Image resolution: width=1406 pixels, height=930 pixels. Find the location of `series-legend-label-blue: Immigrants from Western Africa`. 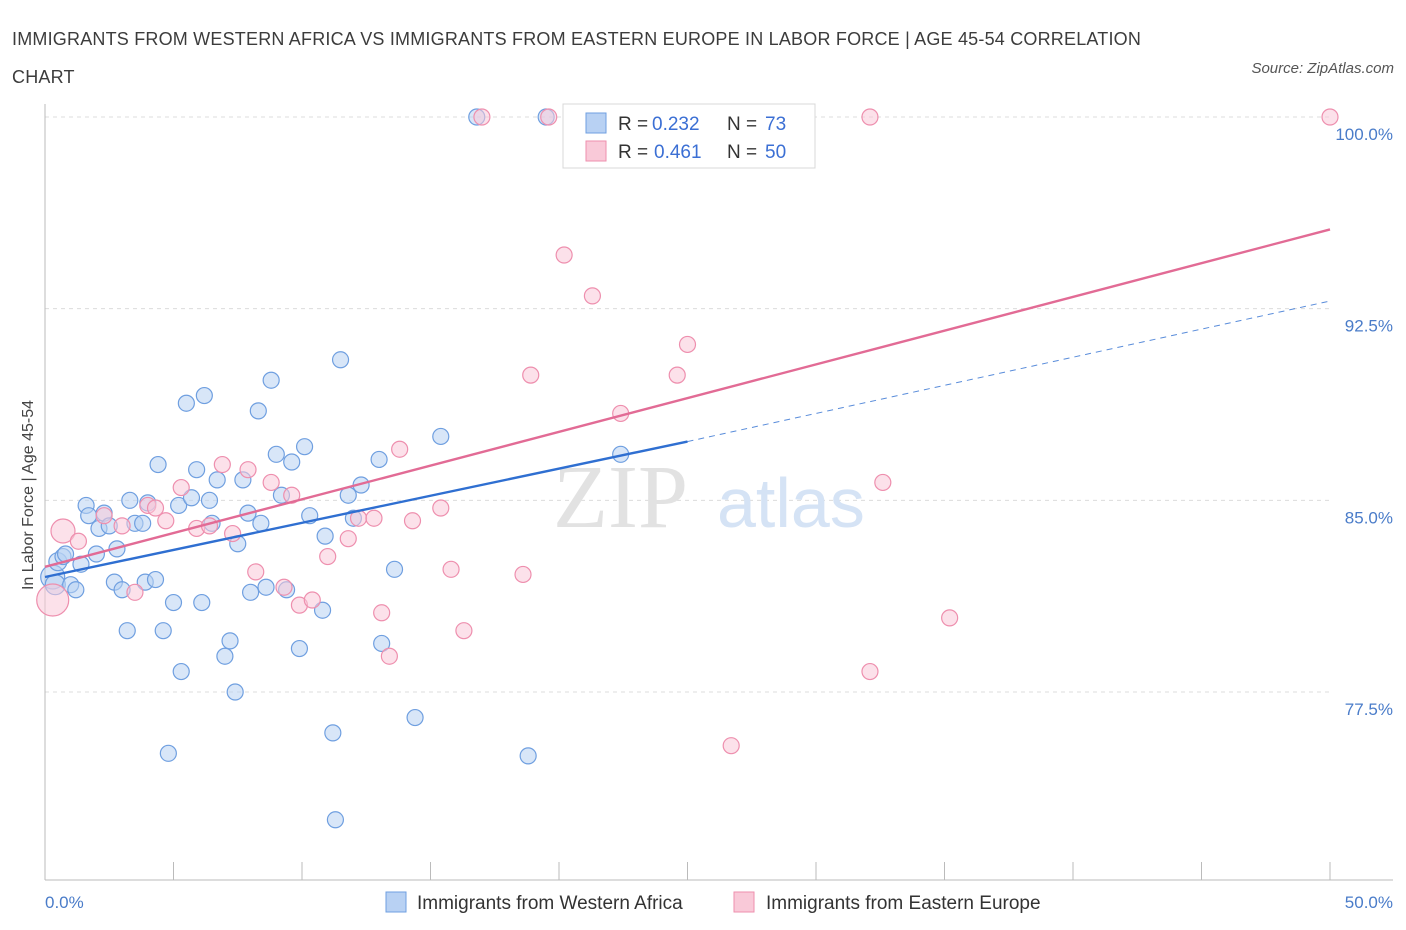

series-legend-label-blue: Immigrants from Western Africa is located at coordinates (550, 903).